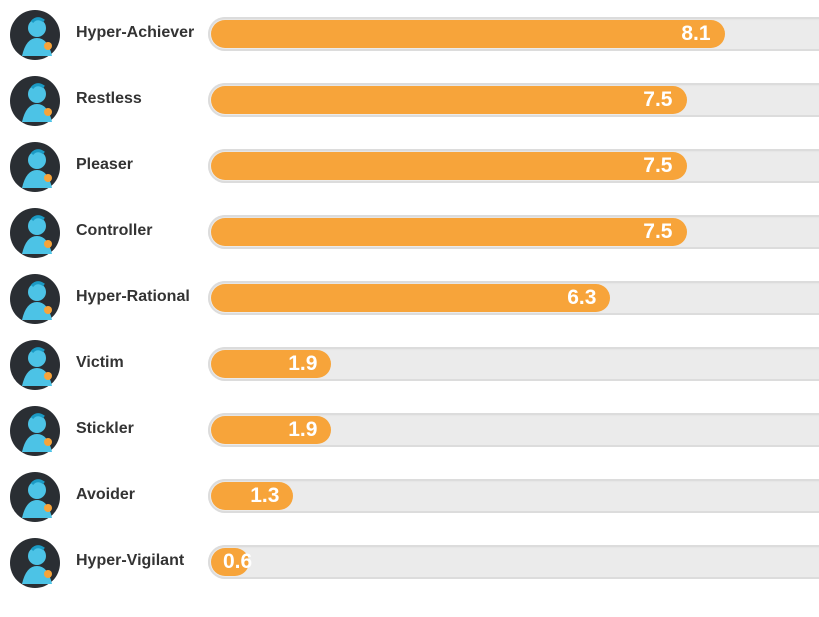 The height and width of the screenshot is (617, 819). I want to click on hyper-vigilant-avatar-icon, so click(35, 563).